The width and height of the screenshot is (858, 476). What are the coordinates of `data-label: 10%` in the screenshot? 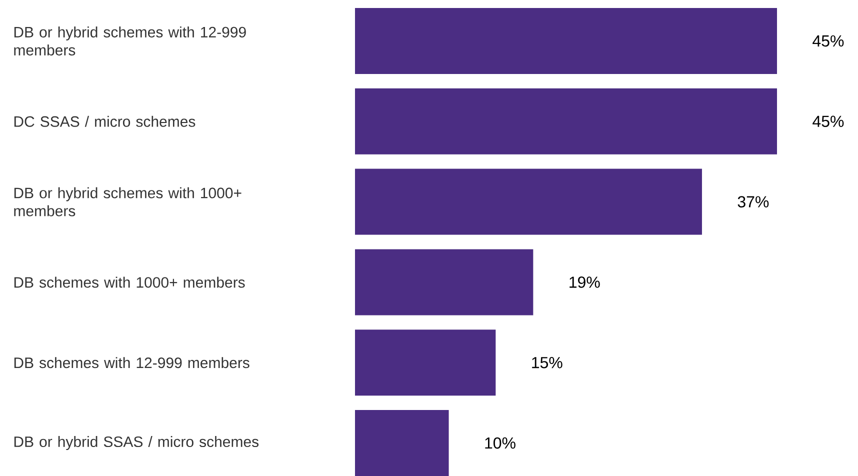 It's located at (500, 443).